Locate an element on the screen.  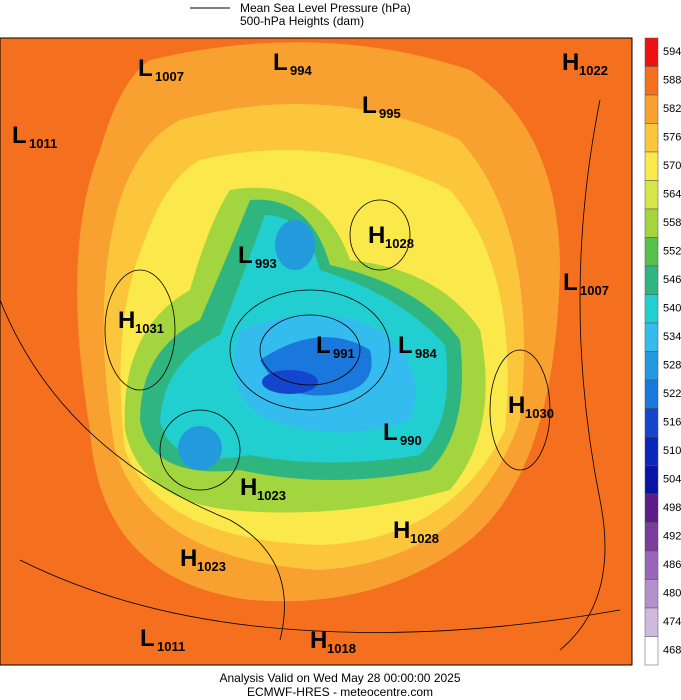
center-value: 993 is located at coordinates (266, 263).